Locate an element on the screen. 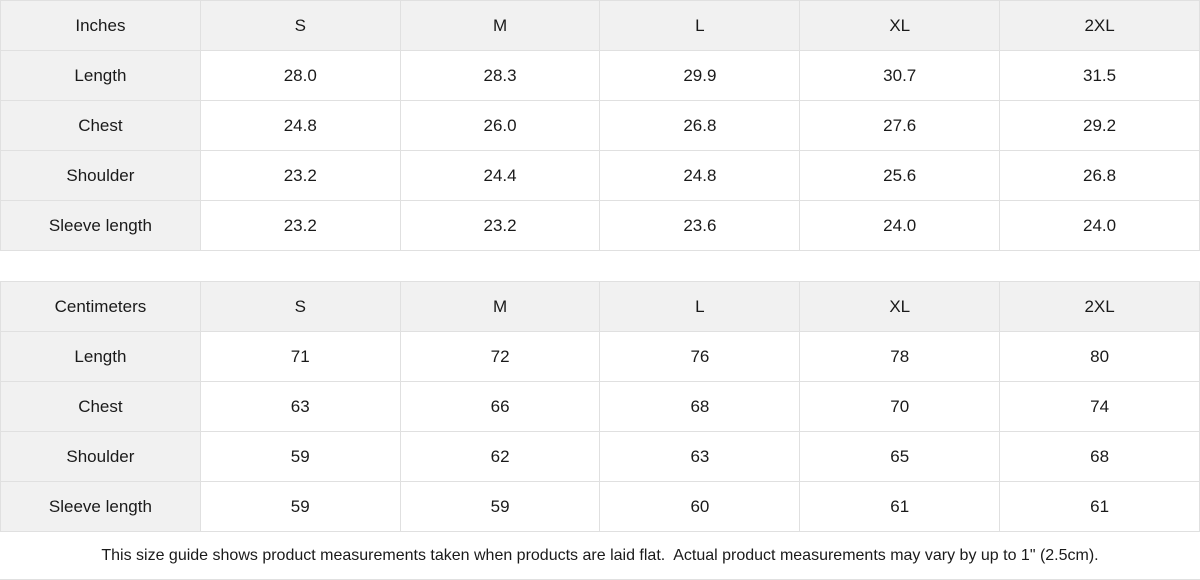 Image resolution: width=1200 pixels, height=580 pixels. measurement-value-cell: 28.3 is located at coordinates (500, 75).